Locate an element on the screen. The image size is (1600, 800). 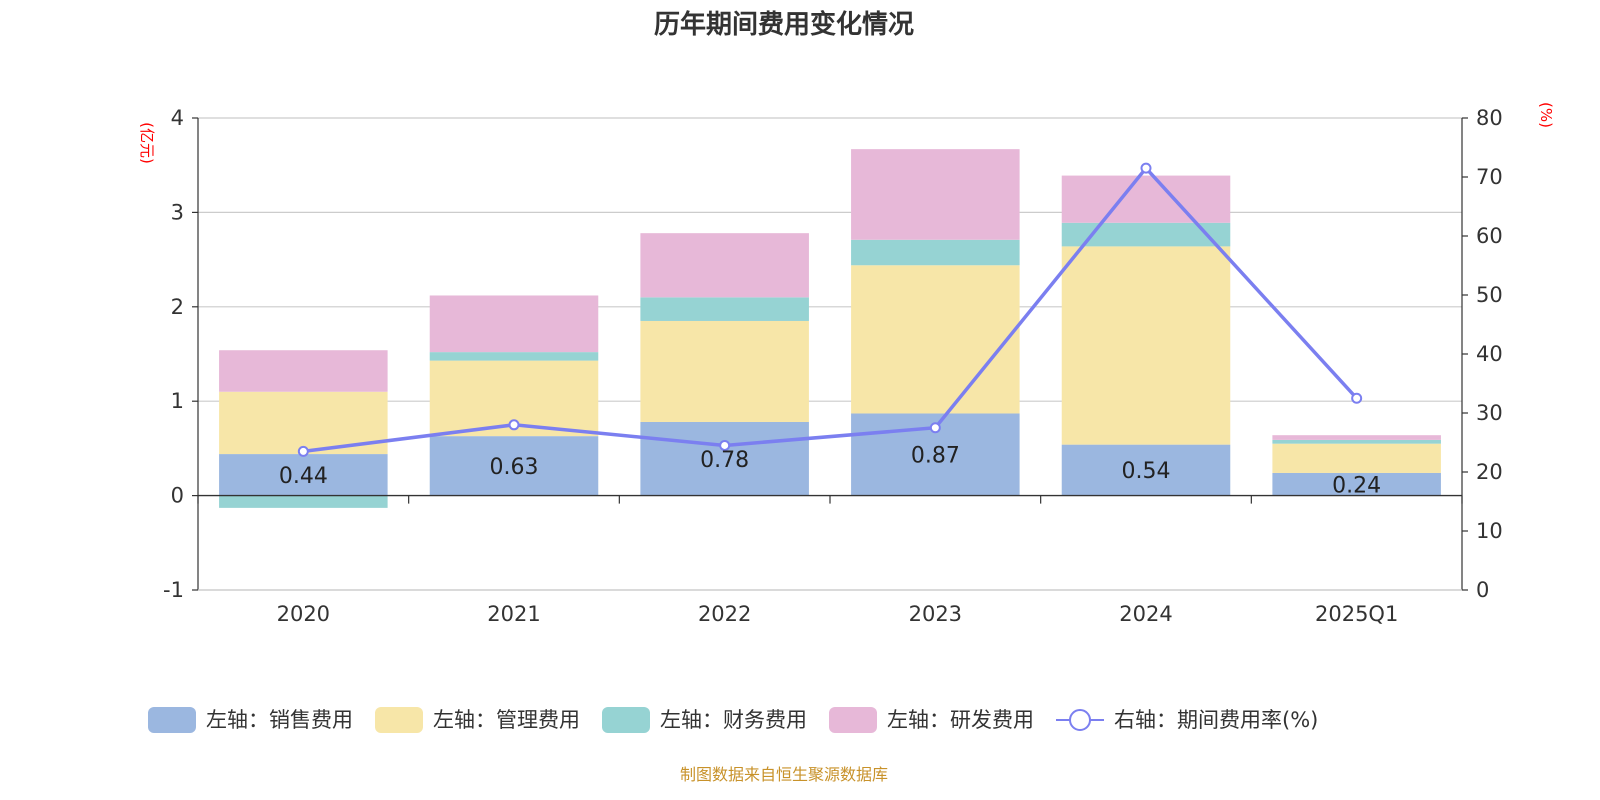
bar-value-label: 0.87 is located at coordinates (935, 456).